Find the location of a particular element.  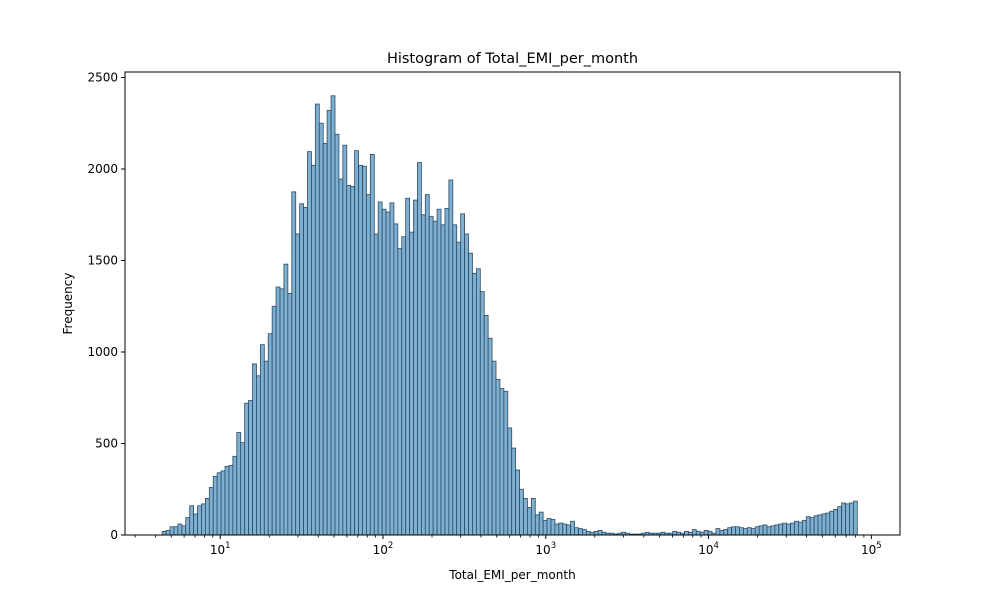

y-tick-label: 2000 is located at coordinates (102, 169).